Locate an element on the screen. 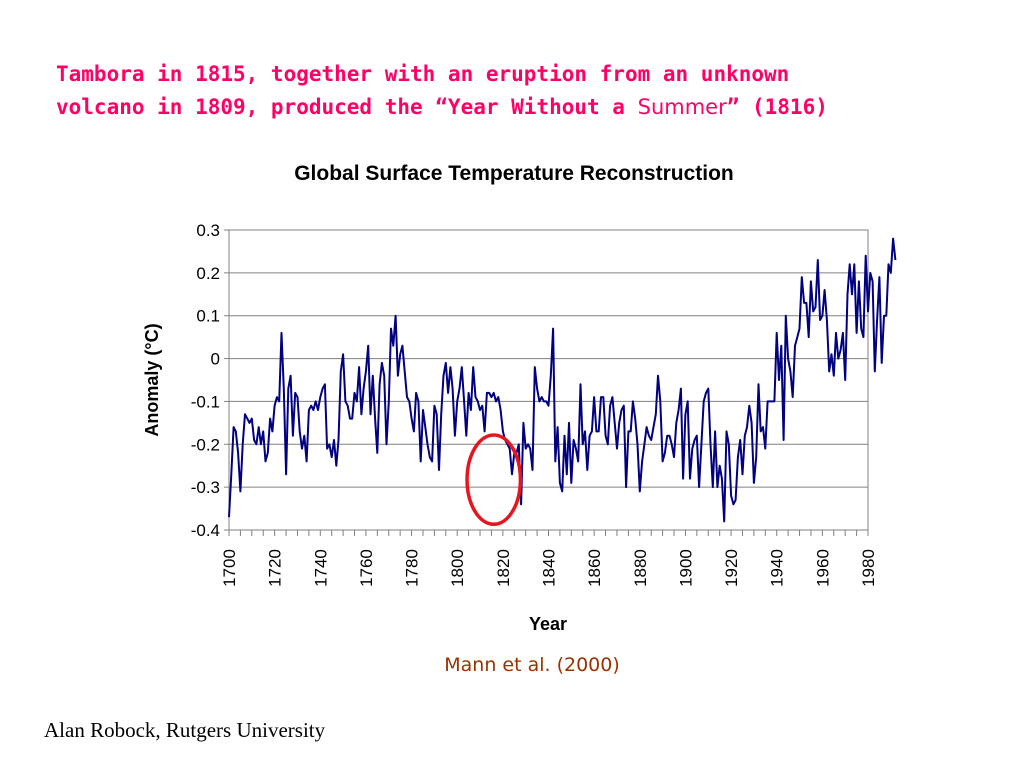 The image size is (1024, 768). x-tick-label: 1820 is located at coordinates (503, 568).